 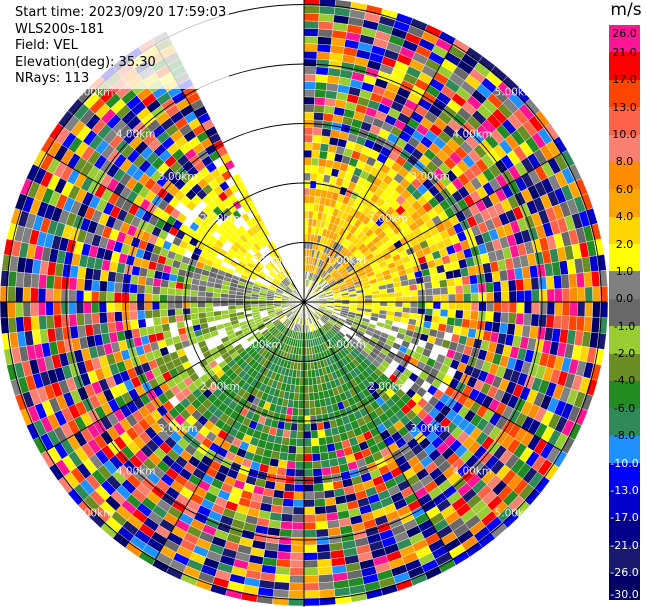 I want to click on start-time: Start time: 2023/09/20 17:59:03, so click(x=121, y=12).